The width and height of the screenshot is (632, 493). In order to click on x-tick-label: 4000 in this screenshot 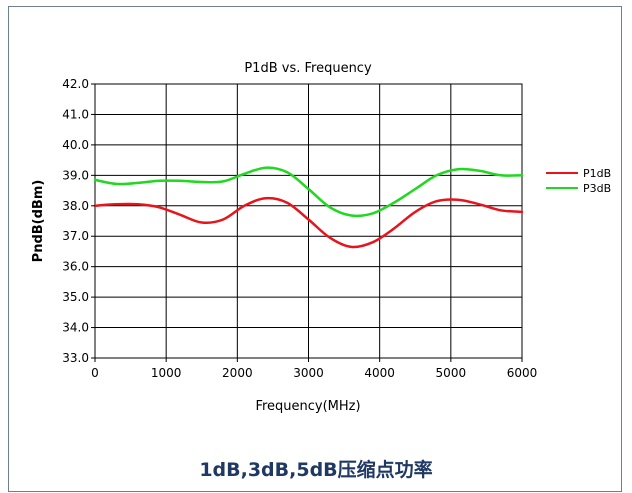, I will do `click(379, 373)`.